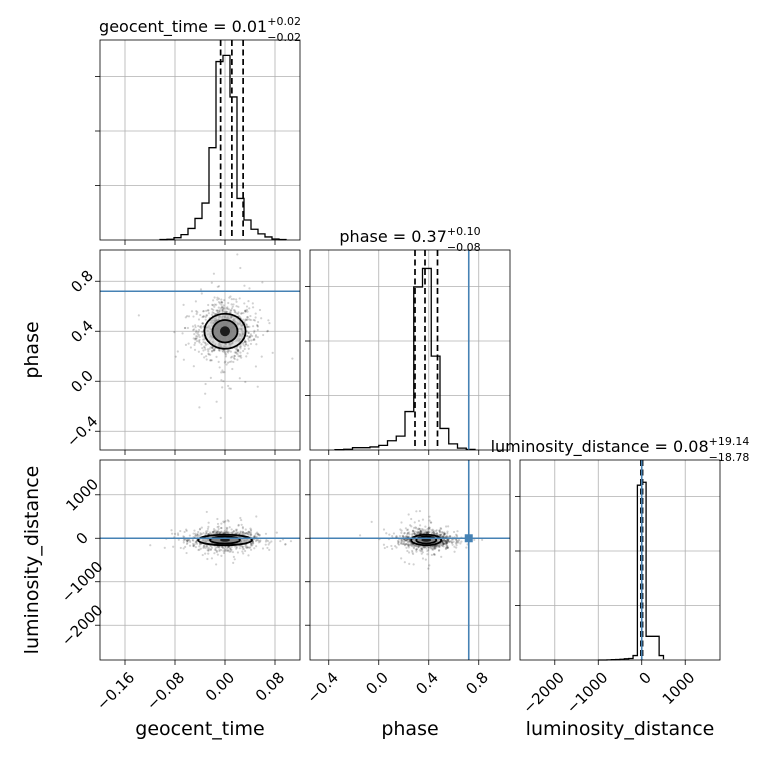 This screenshot has width=760, height=760. What do you see at coordinates (618, 562) in the screenshot?
I see `hist-panel-luminosity_distance` at bounding box center [618, 562].